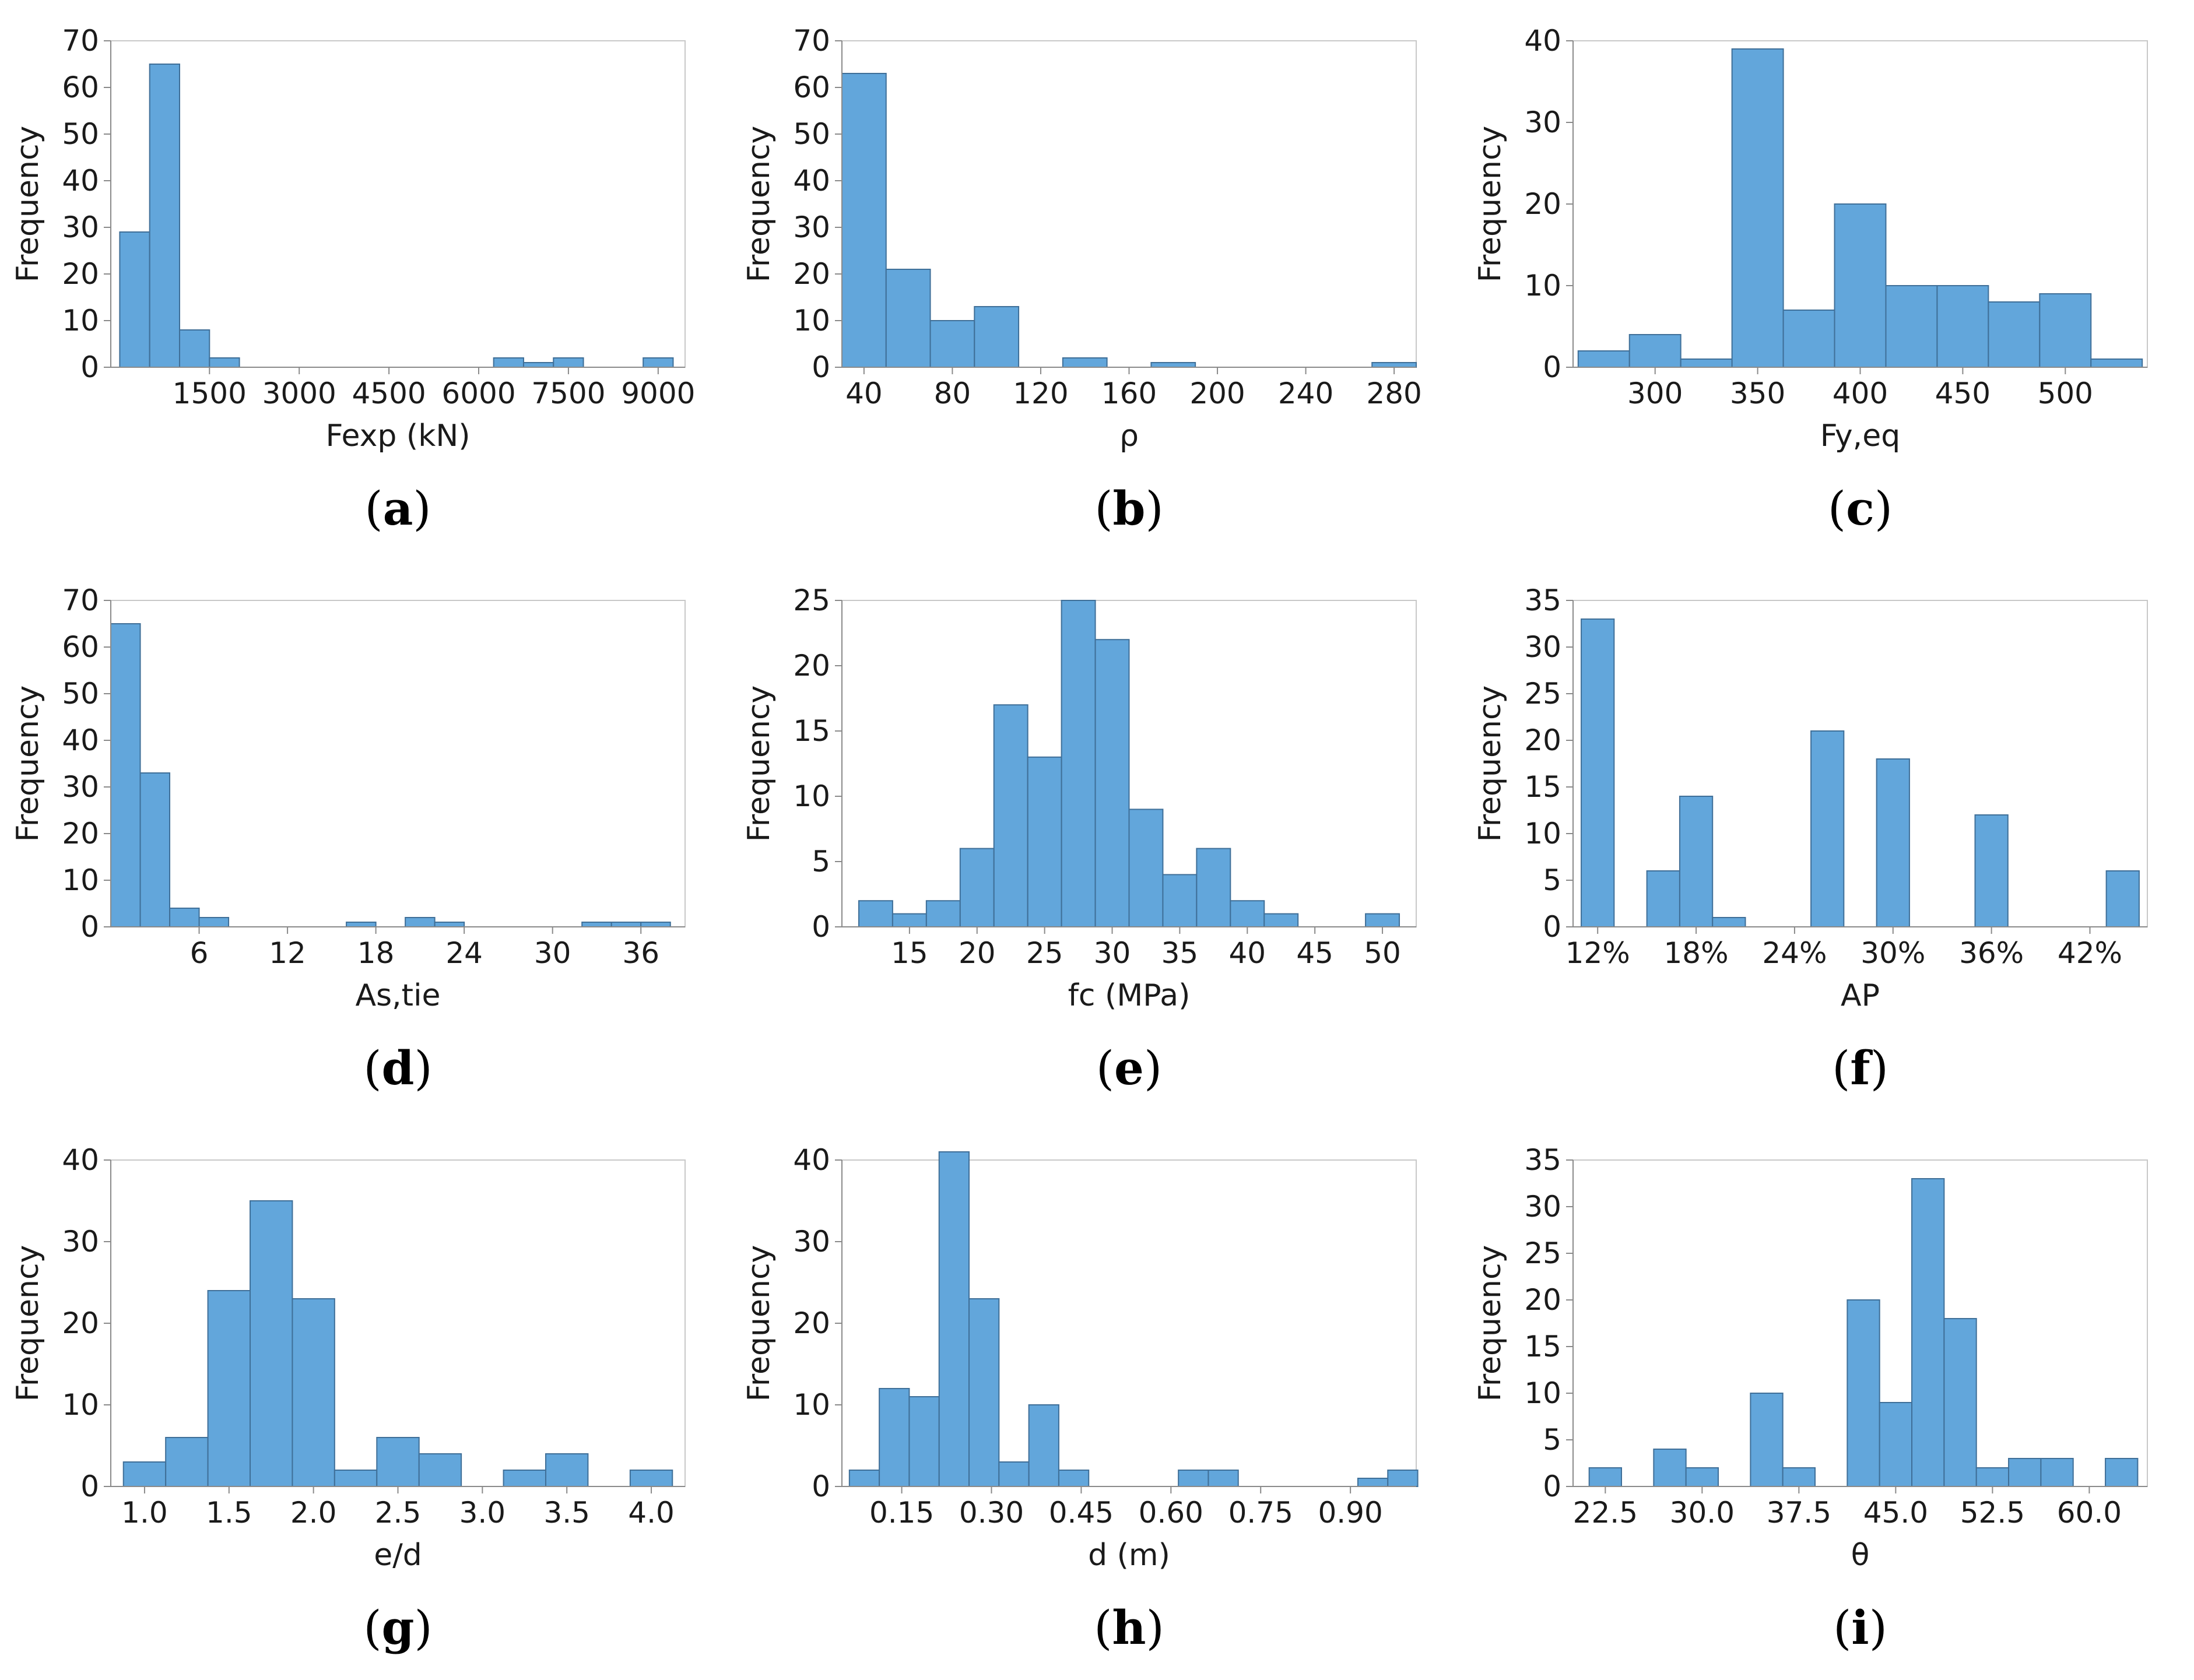 The width and height of the screenshot is (2194, 1680). Describe the element at coordinates (1655, 393) in the screenshot. I see `x-tick-label: 300` at that location.